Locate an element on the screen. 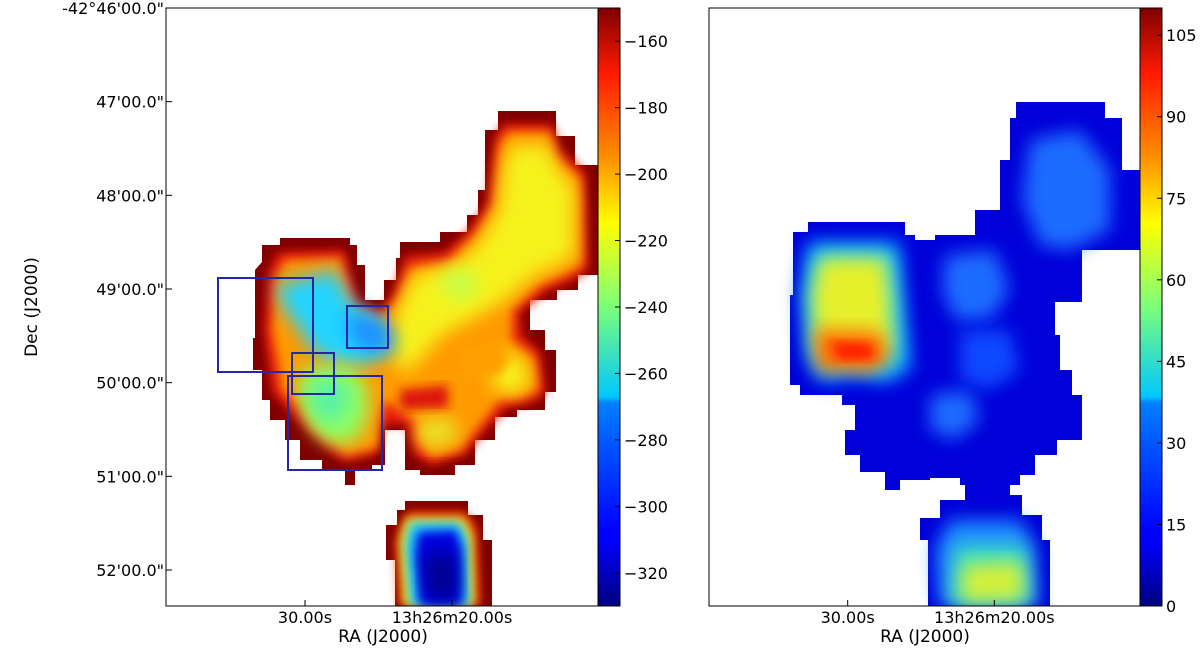 The width and height of the screenshot is (1200, 650). colorbar-tick-label: −240 is located at coordinates (646, 307).